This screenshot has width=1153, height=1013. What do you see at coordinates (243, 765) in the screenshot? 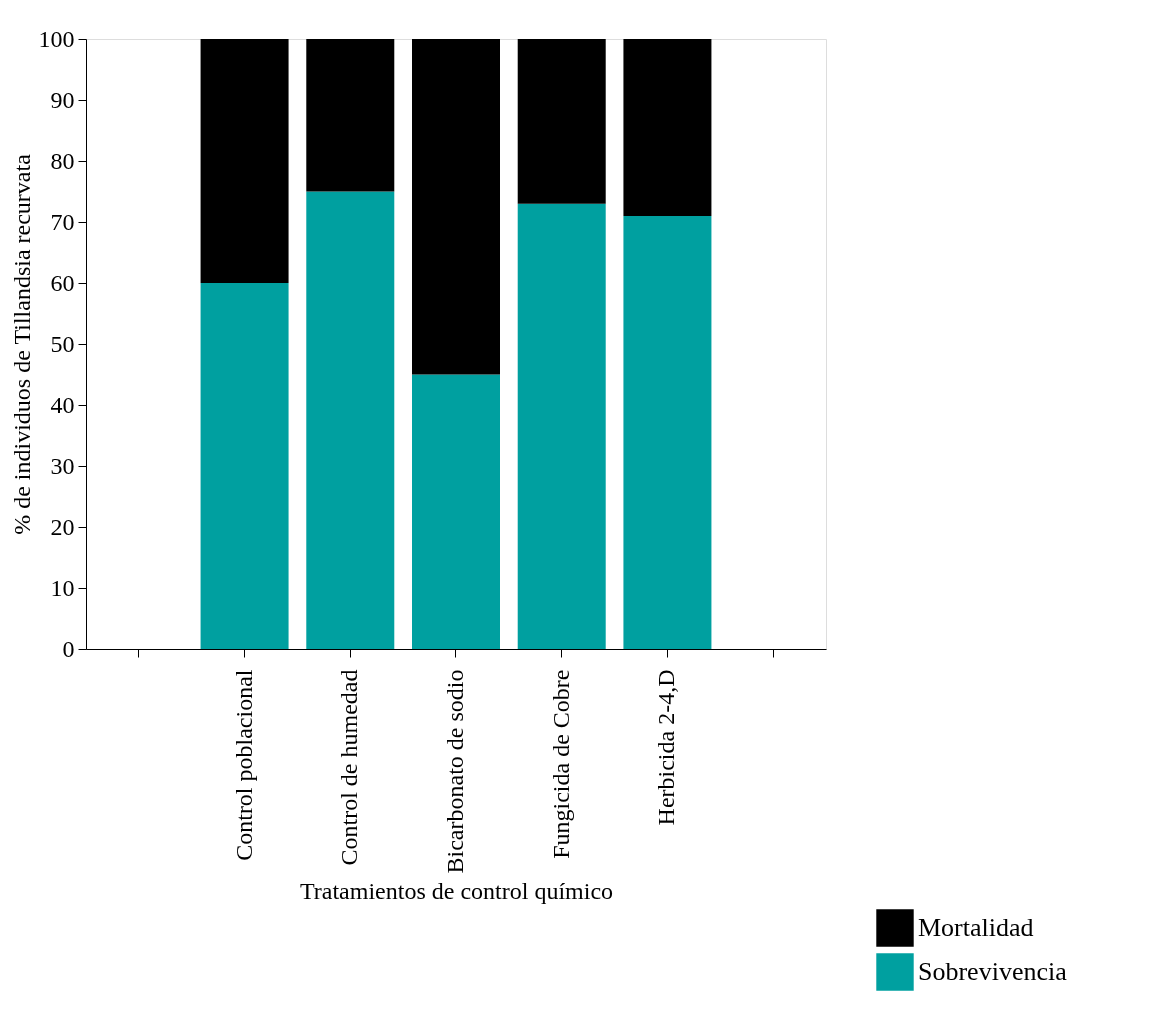
I see `x-tick-label: Control poblacional` at bounding box center [243, 765].